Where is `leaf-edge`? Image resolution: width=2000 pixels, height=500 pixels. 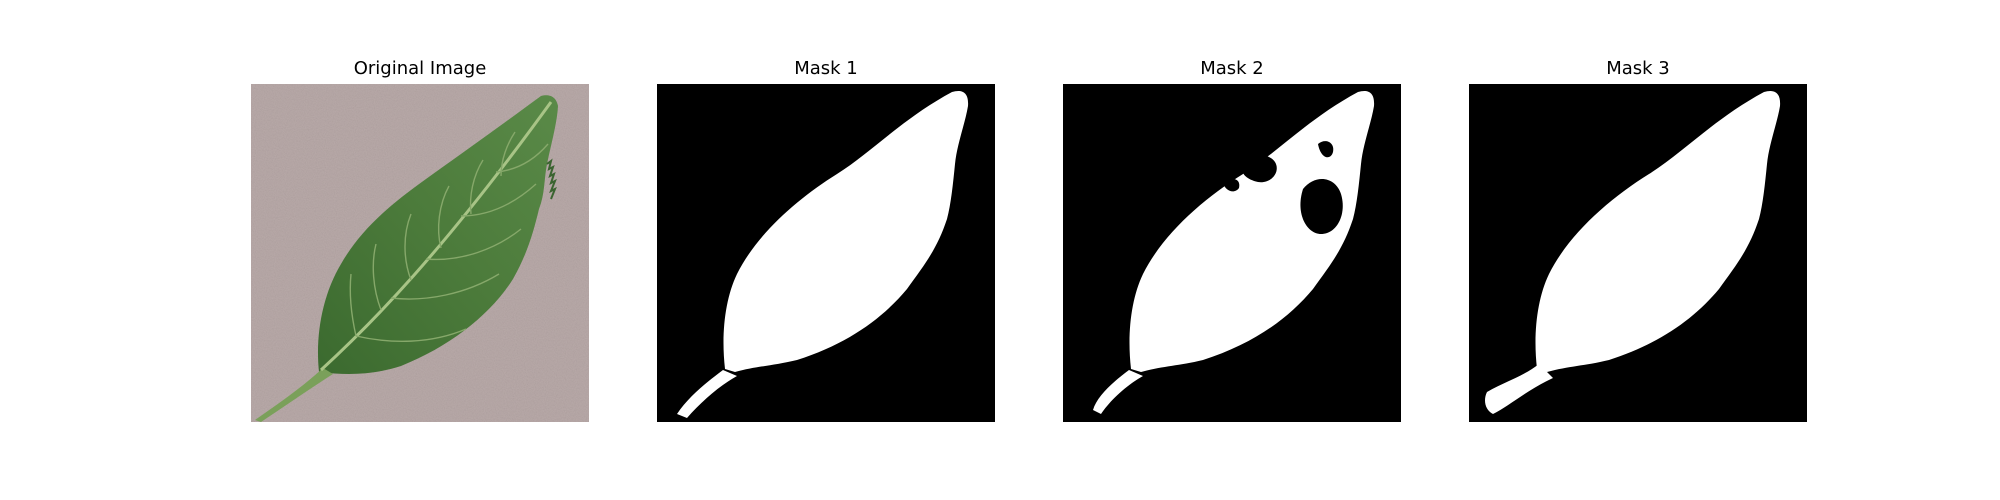
leaf-edge is located at coordinates (551, 179).